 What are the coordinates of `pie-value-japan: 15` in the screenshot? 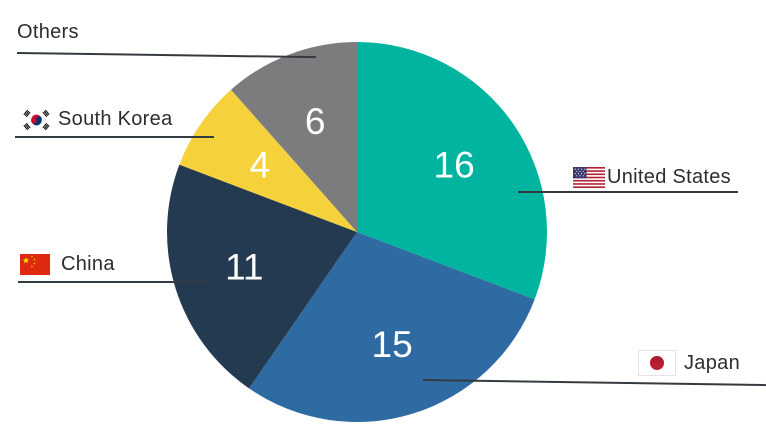 It's located at (392, 344).